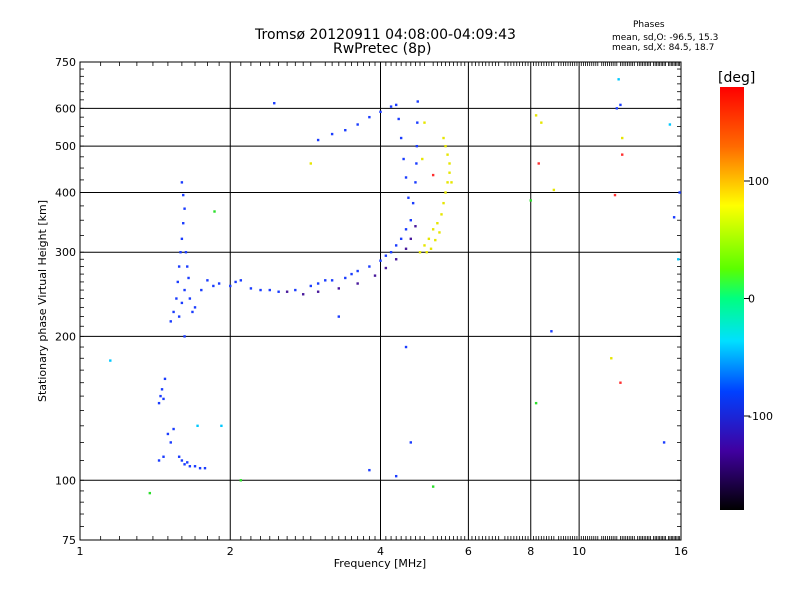 The image size is (800, 600). Describe the element at coordinates (663, 48) in the screenshot. I see `phases-stats-x: mean, sd,X: 84.5, 18.7` at that location.